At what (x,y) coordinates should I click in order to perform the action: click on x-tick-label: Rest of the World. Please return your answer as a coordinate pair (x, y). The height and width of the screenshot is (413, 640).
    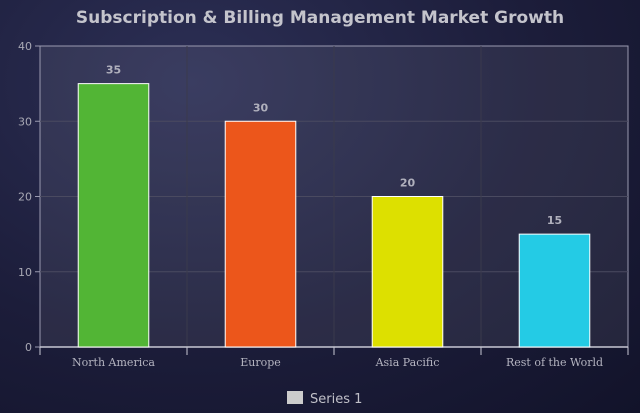
    Looking at the image, I should click on (554, 362).